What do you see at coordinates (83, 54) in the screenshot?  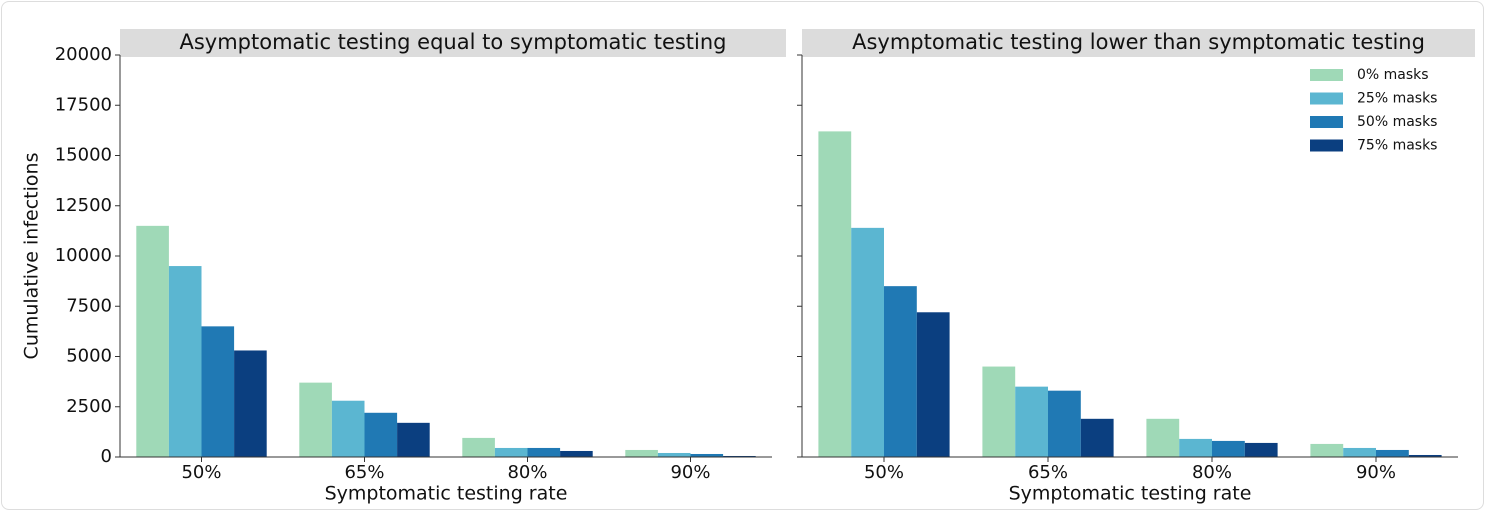 I see `y-tick-label: 20000` at bounding box center [83, 54].